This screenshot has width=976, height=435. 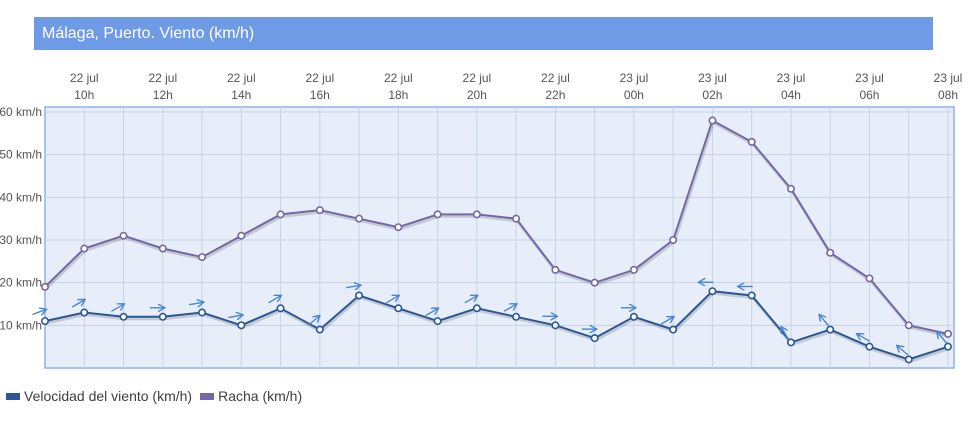 I want to click on x-tick-hour-label: 12h, so click(x=163, y=95).